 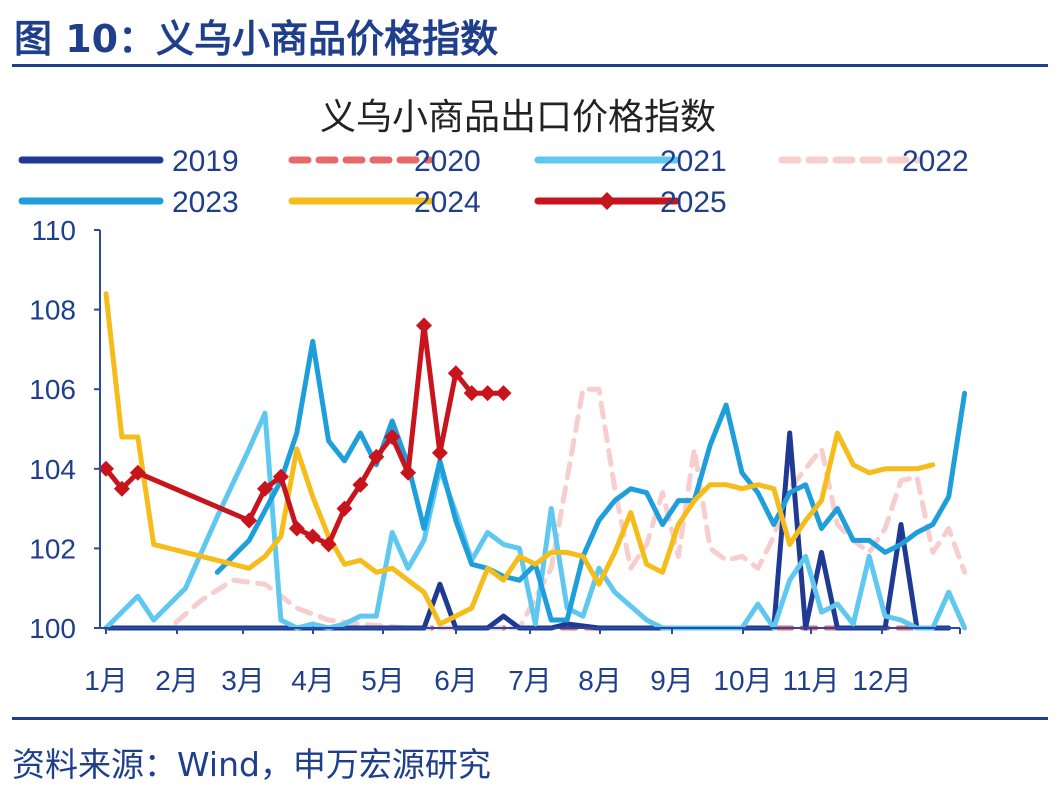 I want to click on legend-label-2020: 2020, so click(x=447, y=161).